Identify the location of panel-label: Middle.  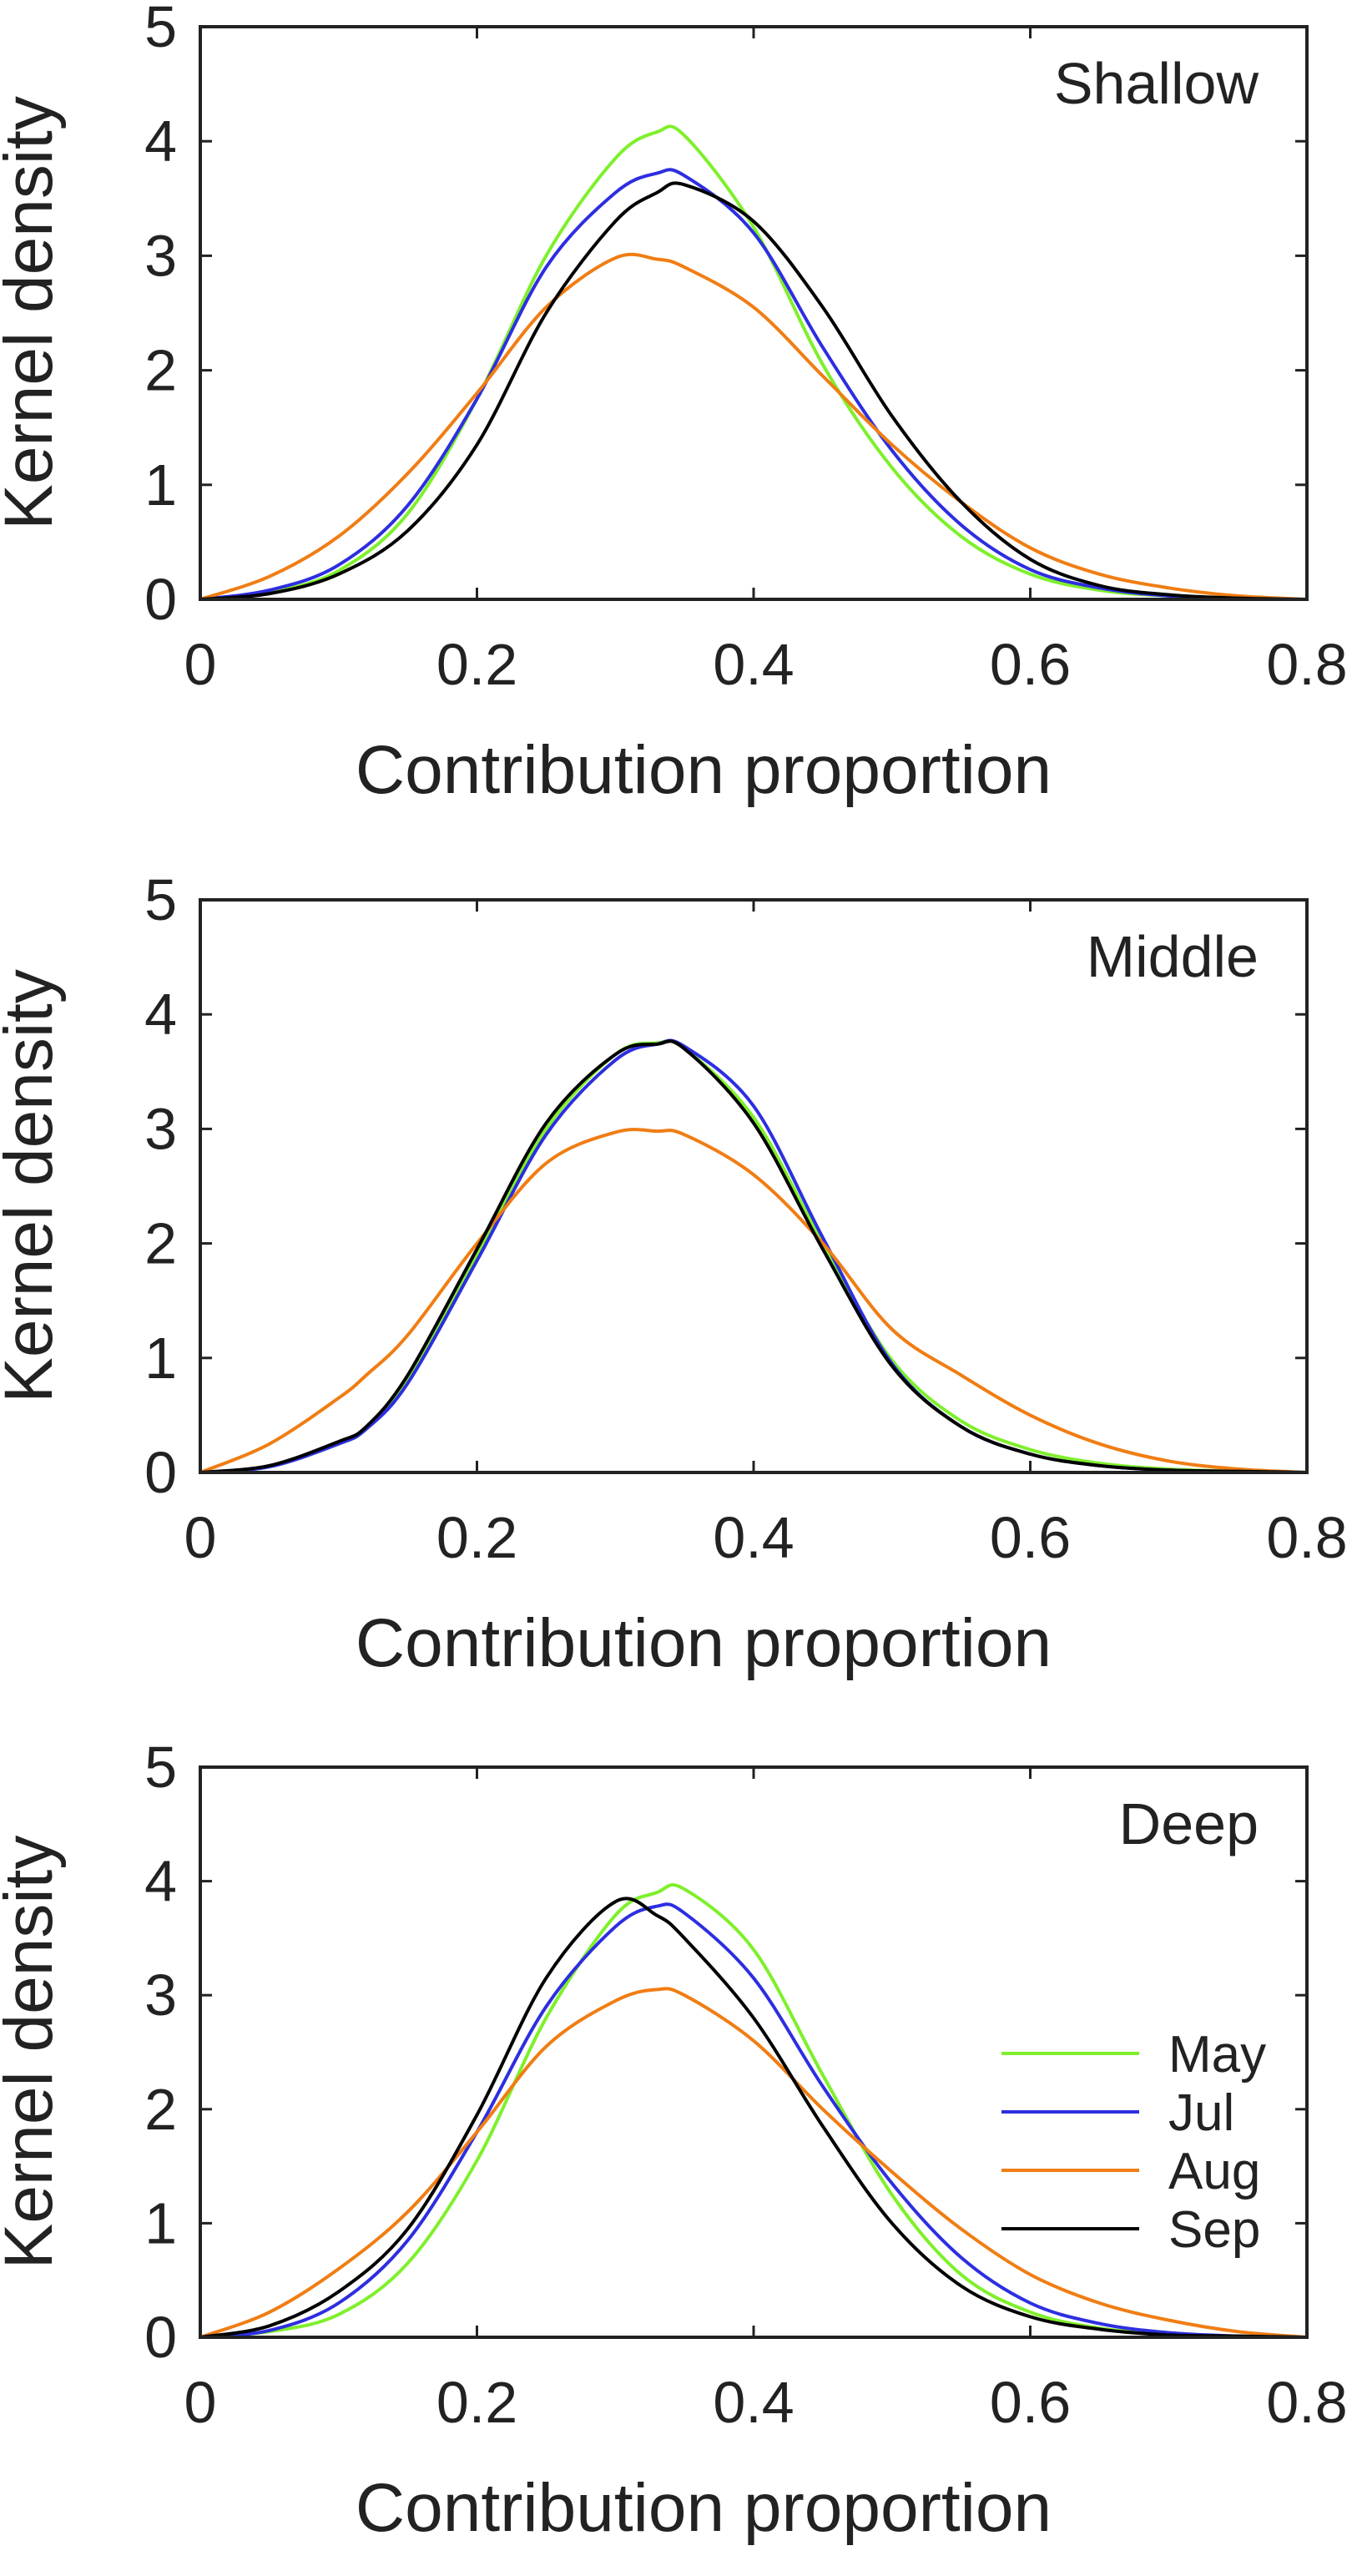
(1173, 956).